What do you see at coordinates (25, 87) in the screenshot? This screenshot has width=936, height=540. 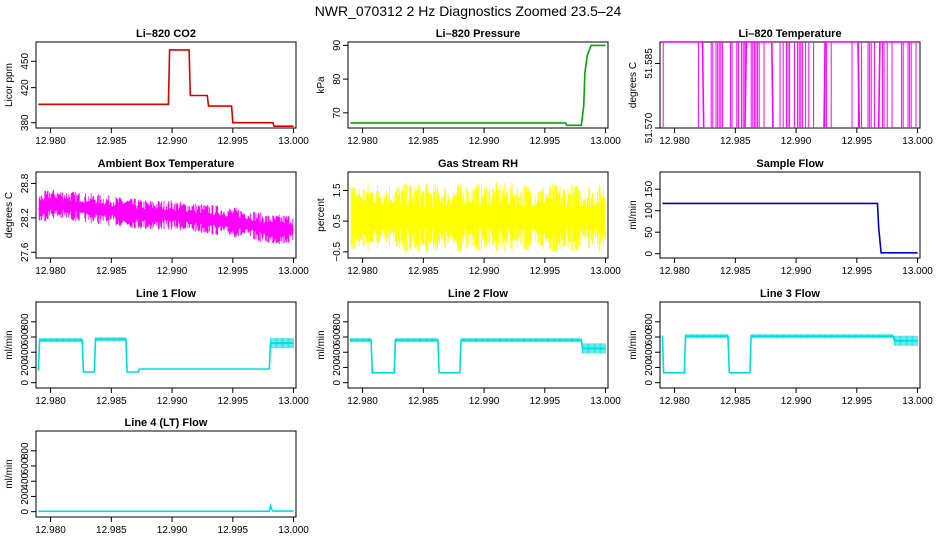 I see `y-tick-label: 420` at bounding box center [25, 87].